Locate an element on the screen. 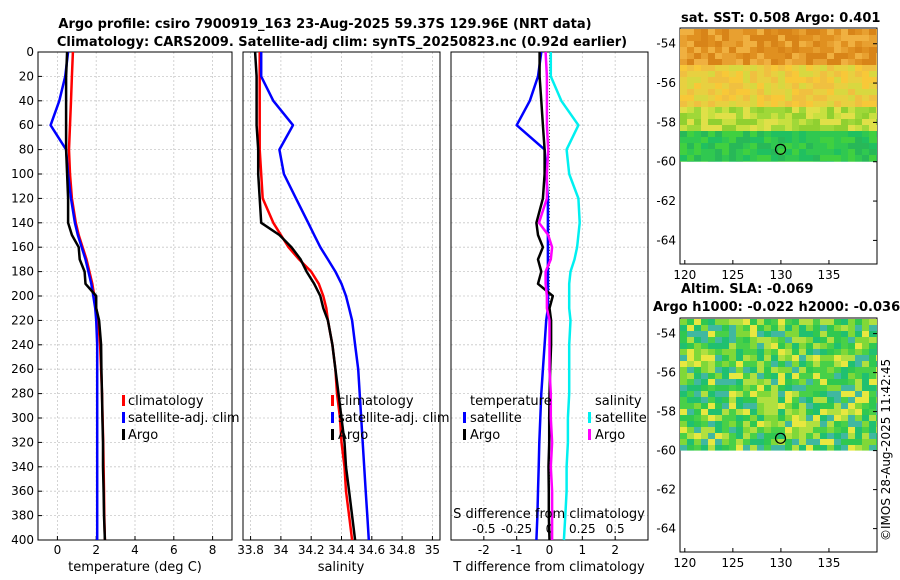  argo-position-marker is located at coordinates (780, 438).